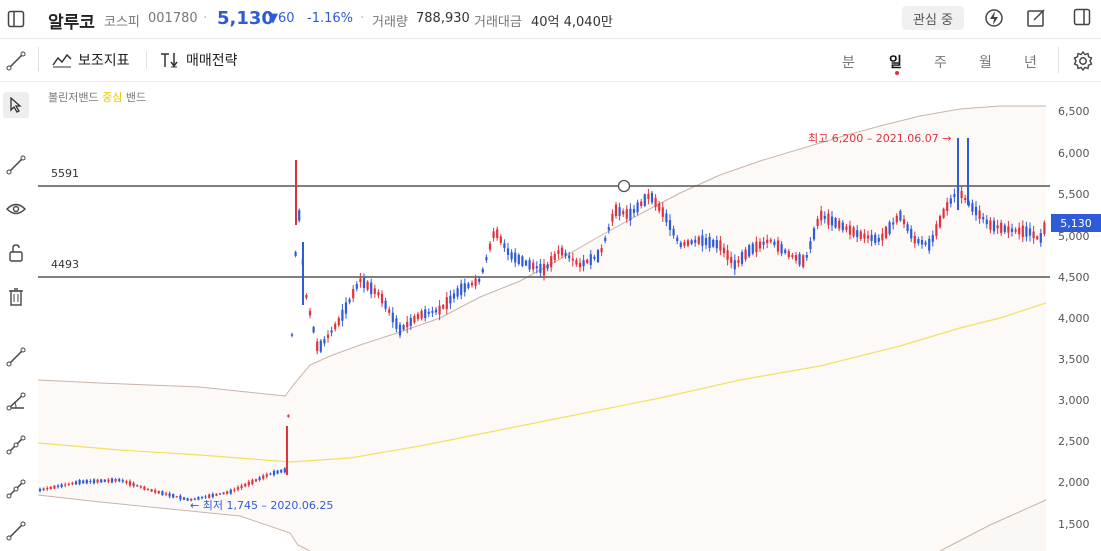  What do you see at coordinates (897, 73) in the screenshot?
I see `active-period-dot` at bounding box center [897, 73].